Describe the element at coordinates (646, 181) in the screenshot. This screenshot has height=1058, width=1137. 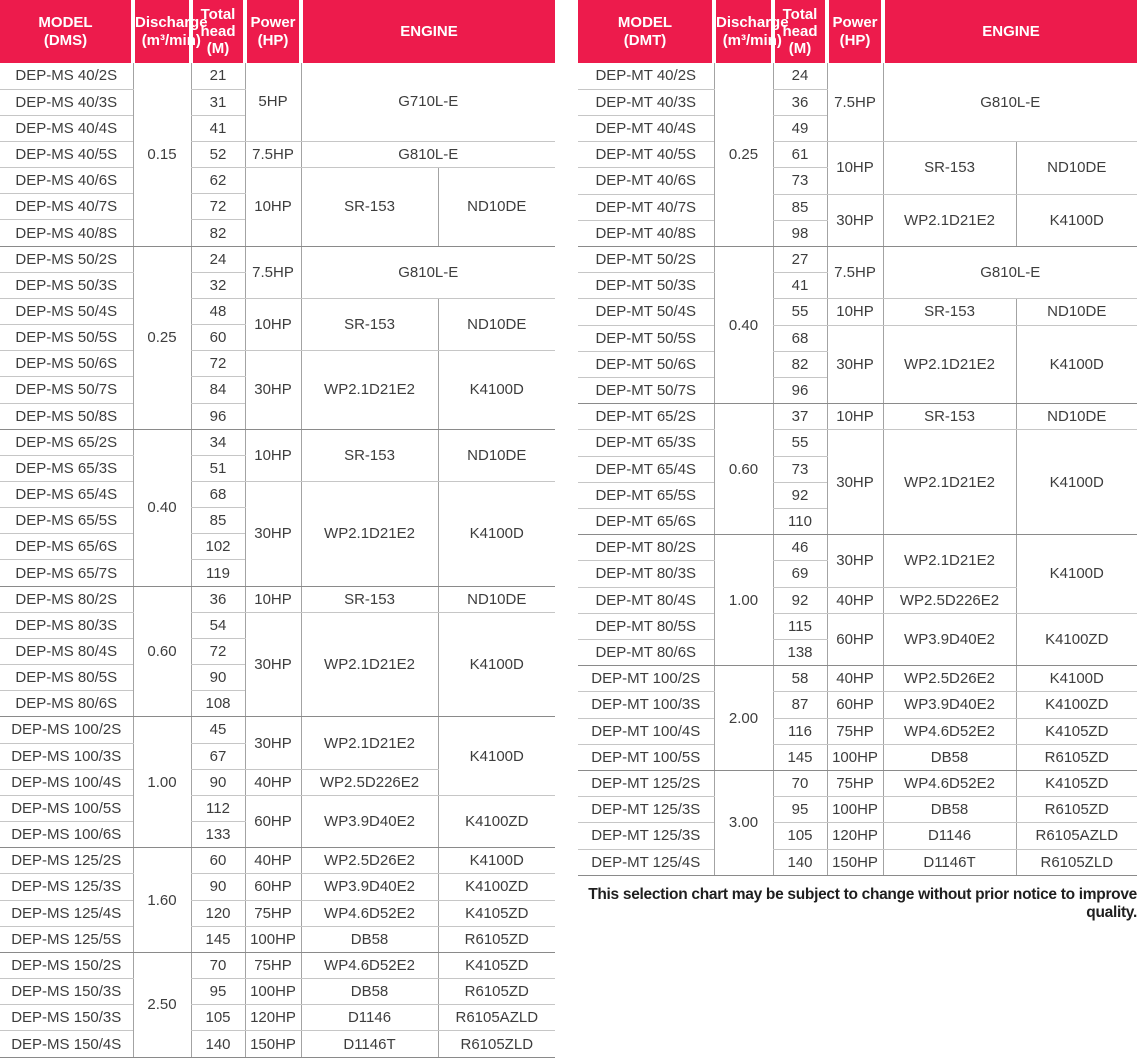
I see `model-cell: DEP-MT 40/6S` at that location.